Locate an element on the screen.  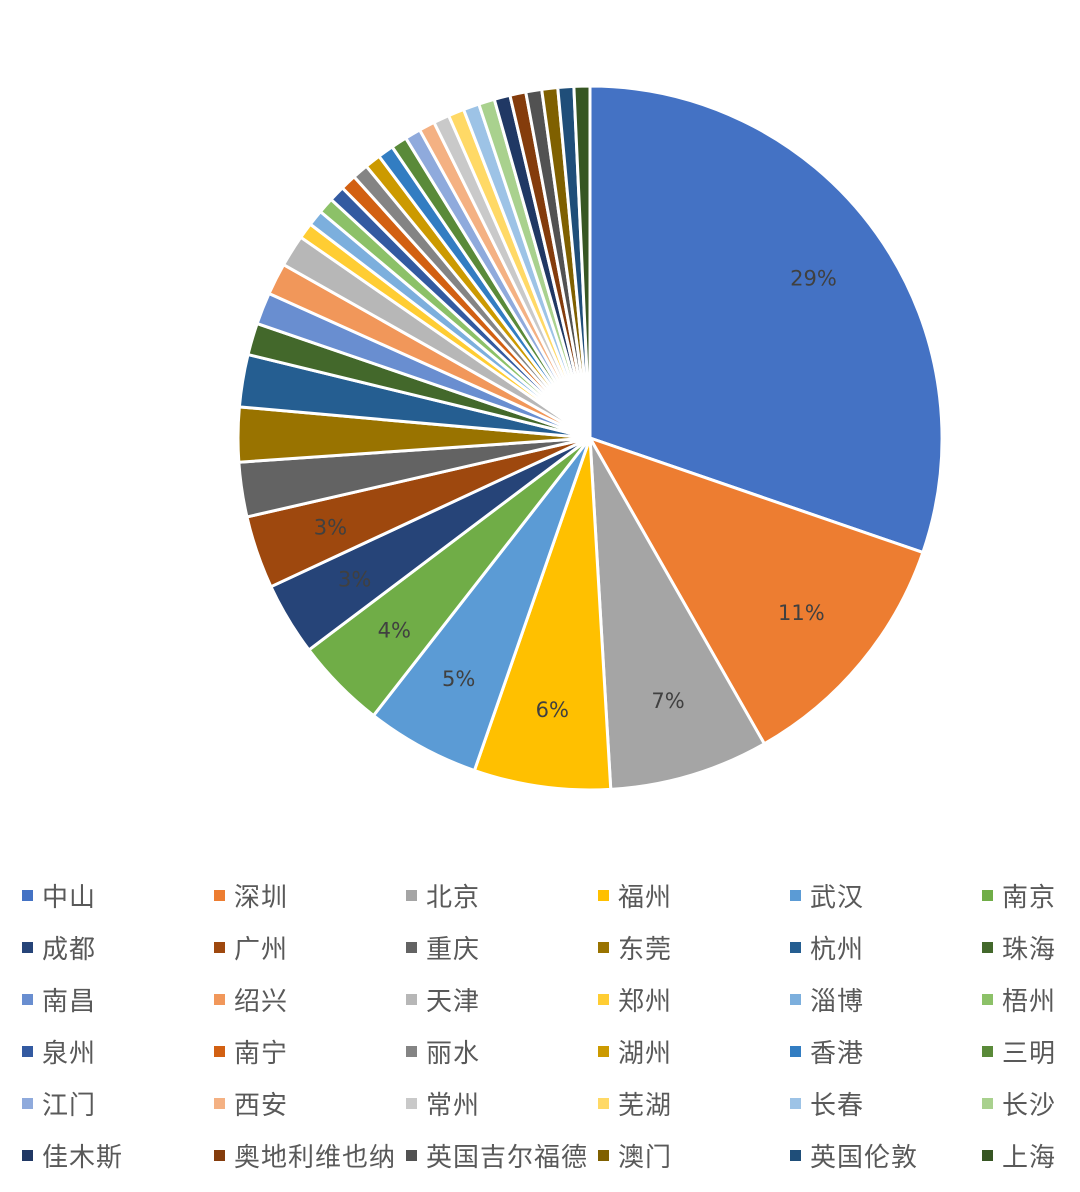
legend-label: 绍兴 is located at coordinates (261, 1001).